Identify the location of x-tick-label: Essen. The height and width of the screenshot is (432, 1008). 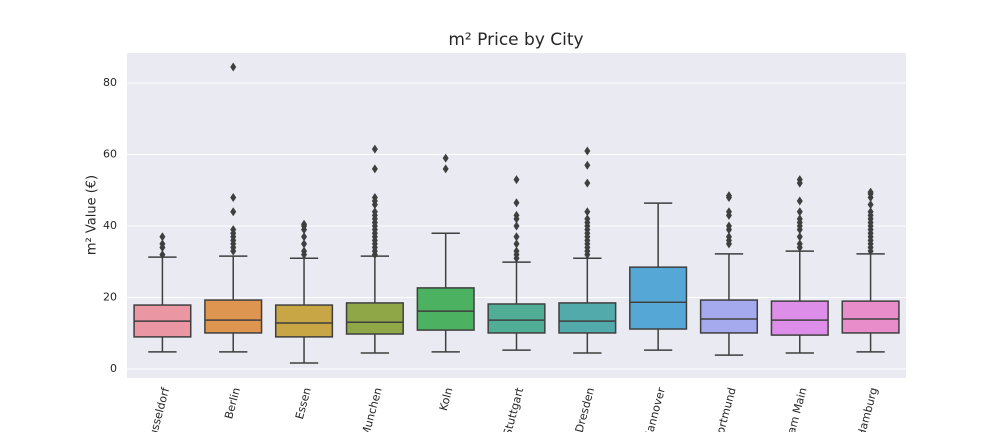
(303, 403).